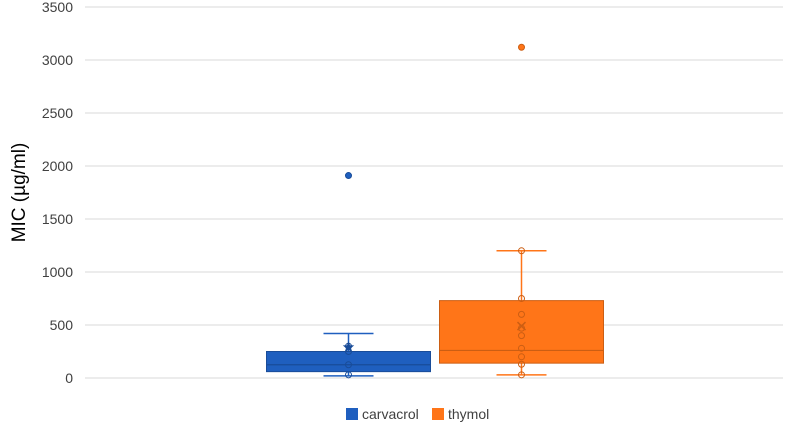 This screenshot has width=796, height=425. I want to click on y-tick-label: 0, so click(69, 378).